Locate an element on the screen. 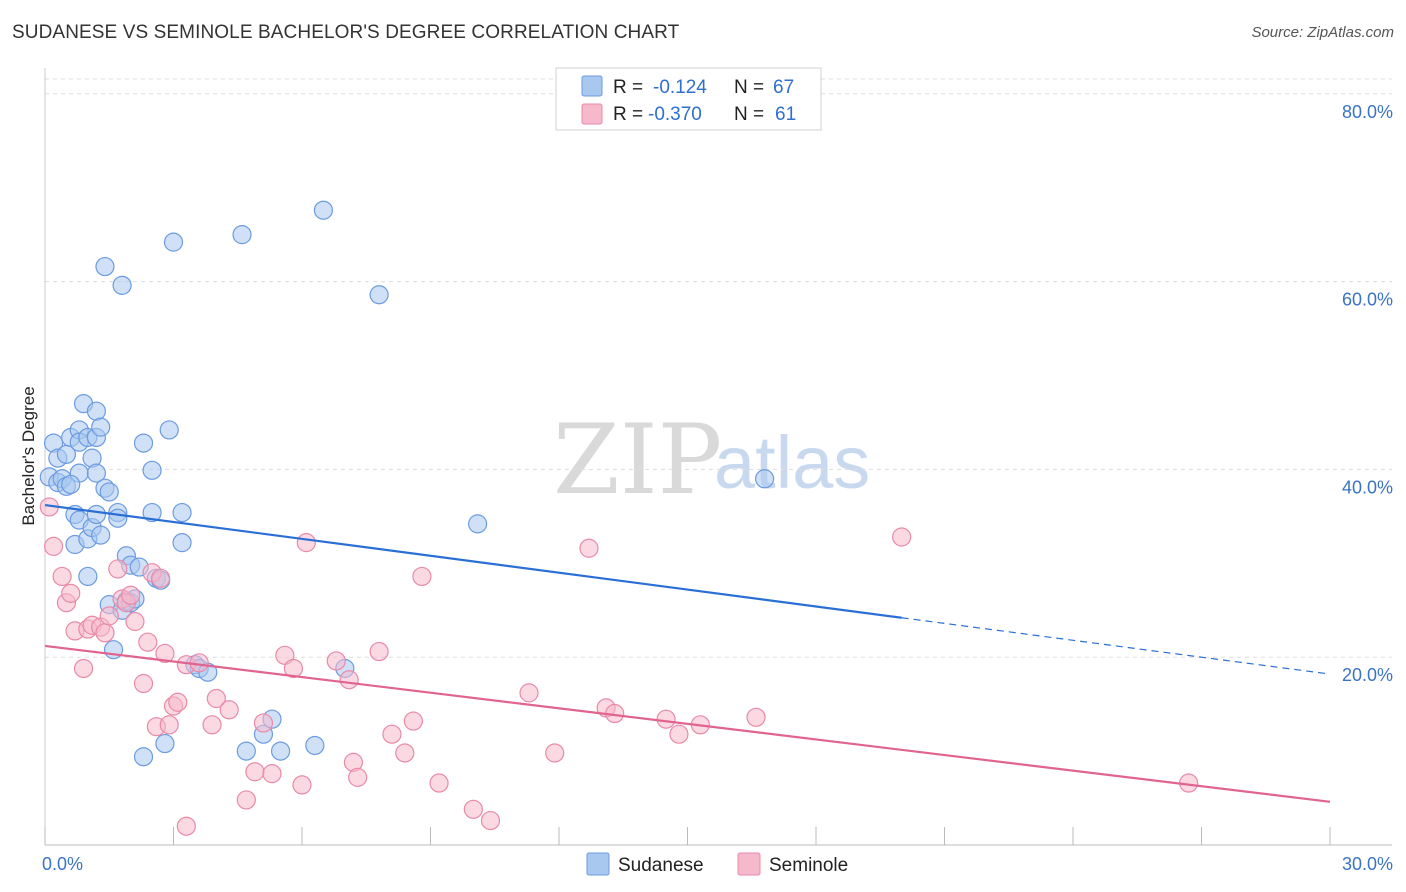 The width and height of the screenshot is (1406, 892). y-tick-label: 60.0% is located at coordinates (1367, 300).